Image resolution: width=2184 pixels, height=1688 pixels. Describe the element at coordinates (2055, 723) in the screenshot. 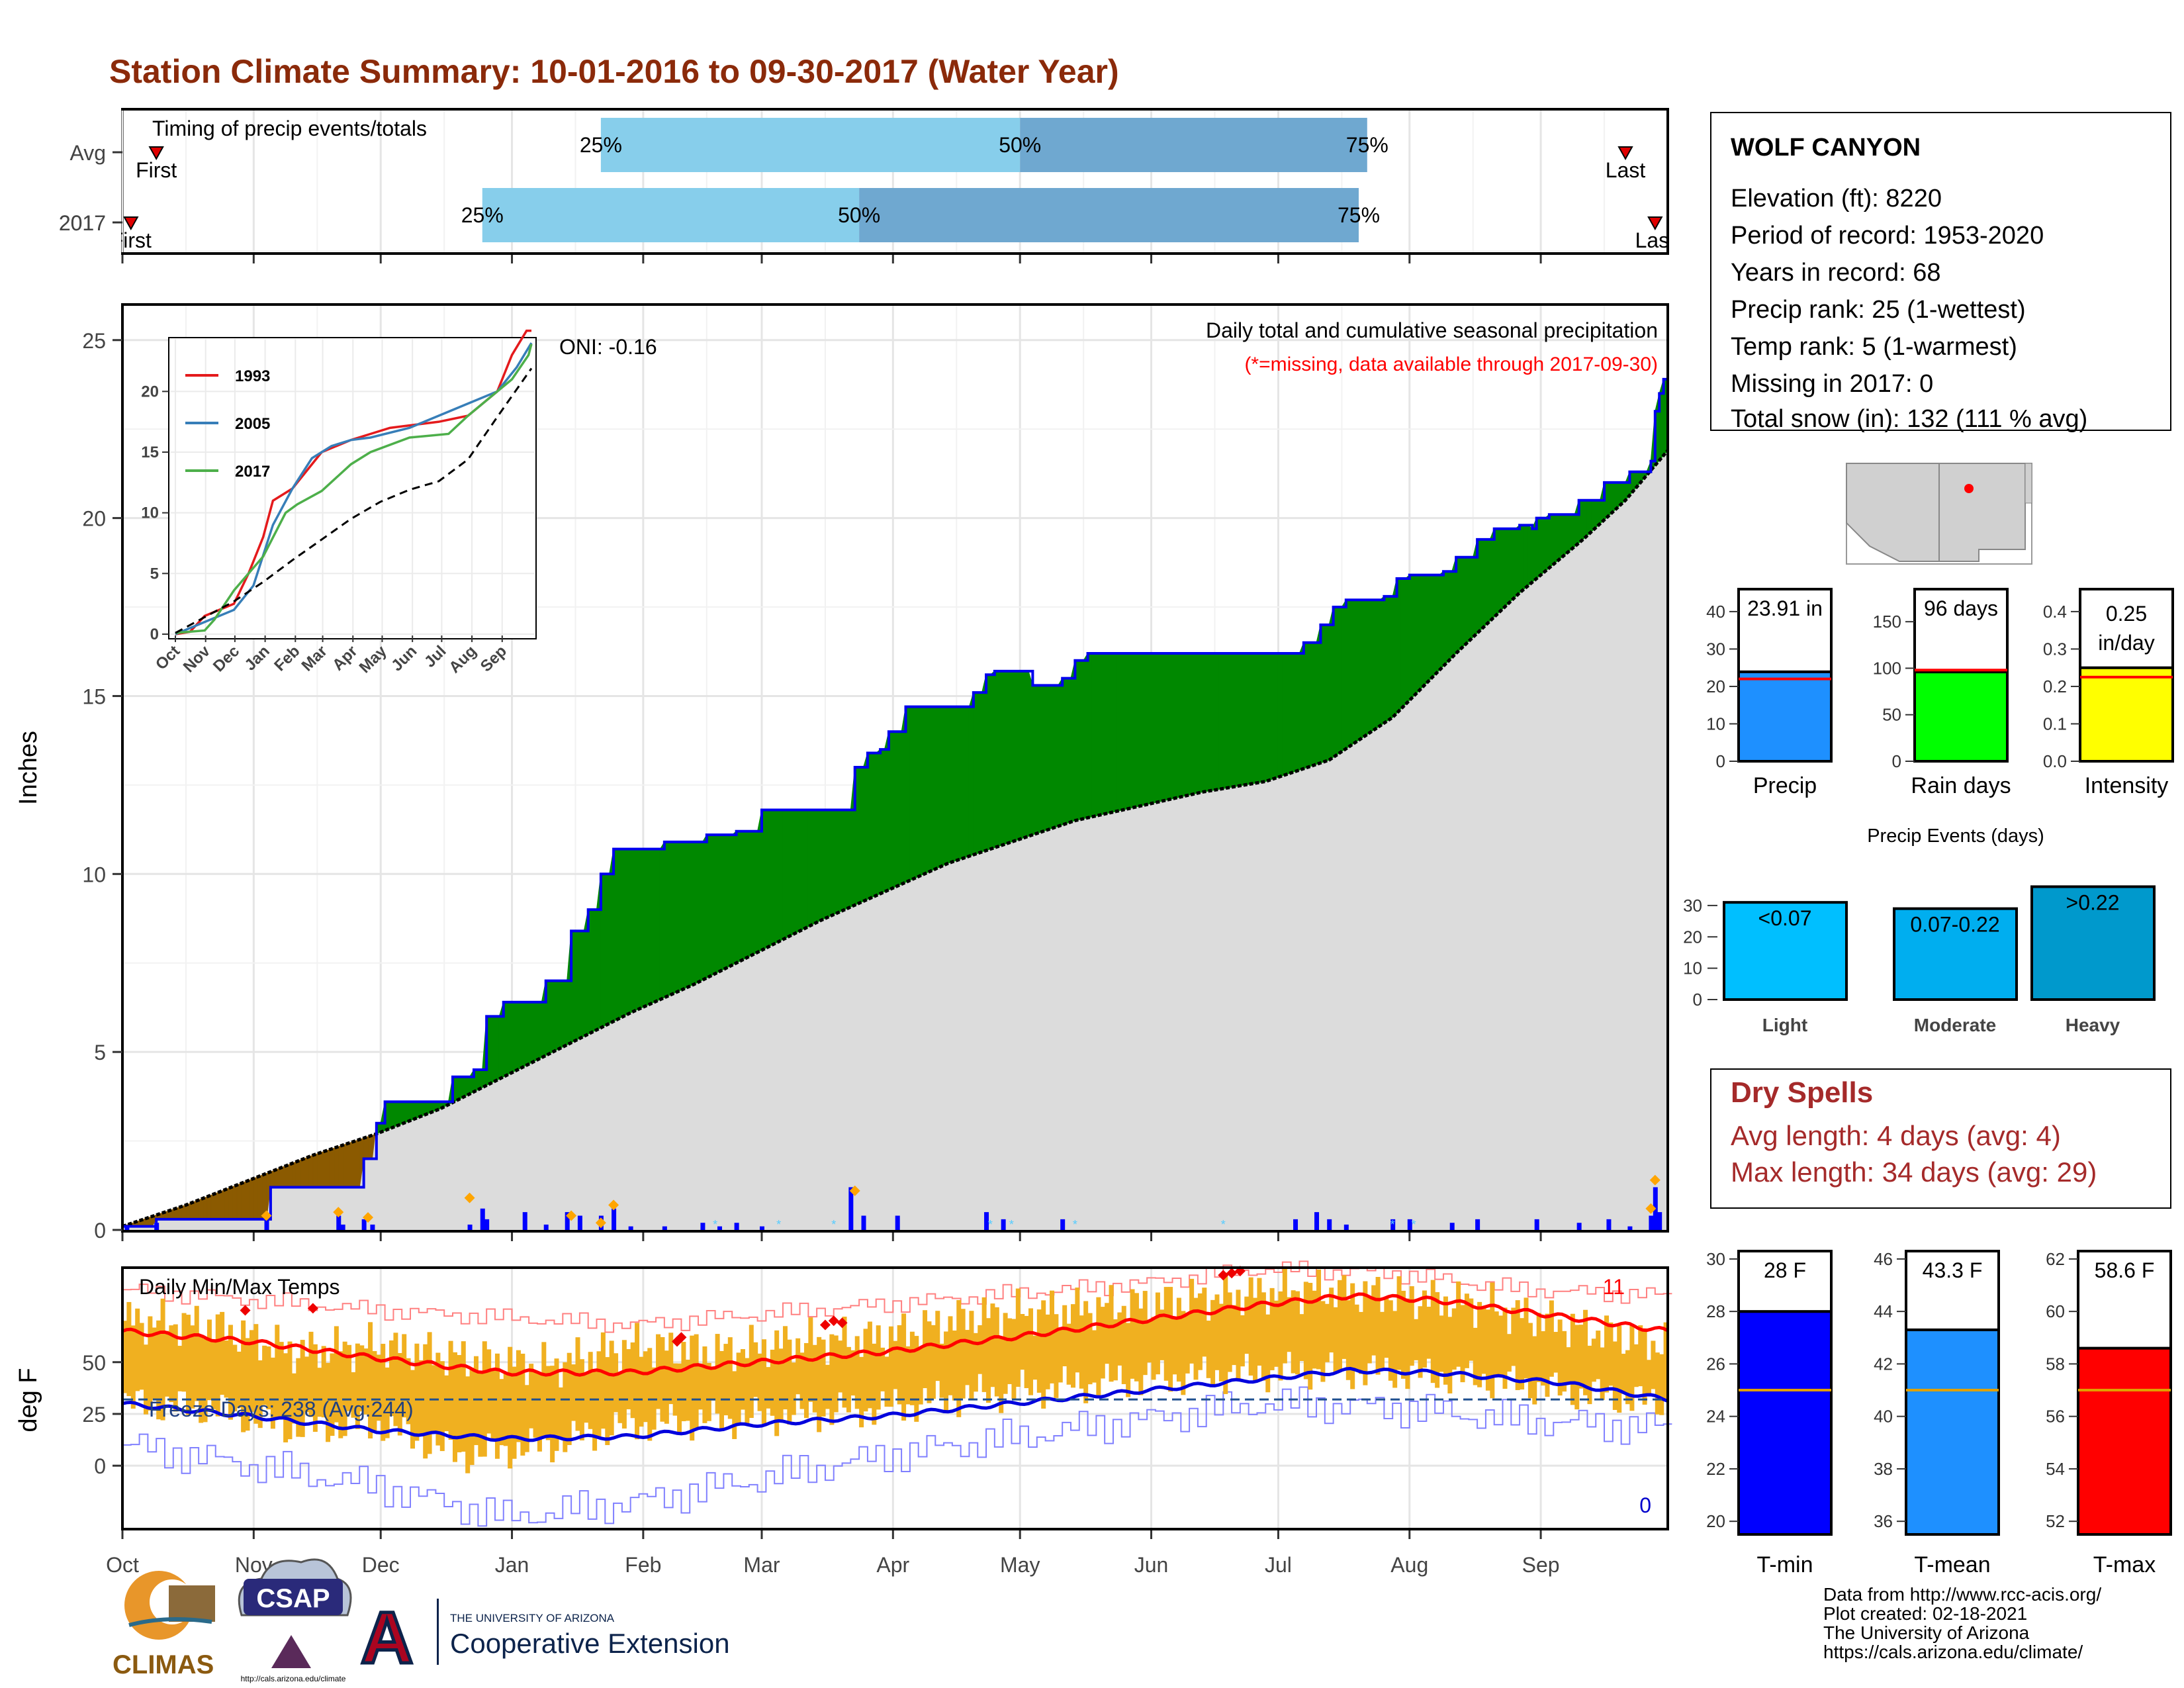

I see `small-bar-y-tick-label: 0.1` at that location.